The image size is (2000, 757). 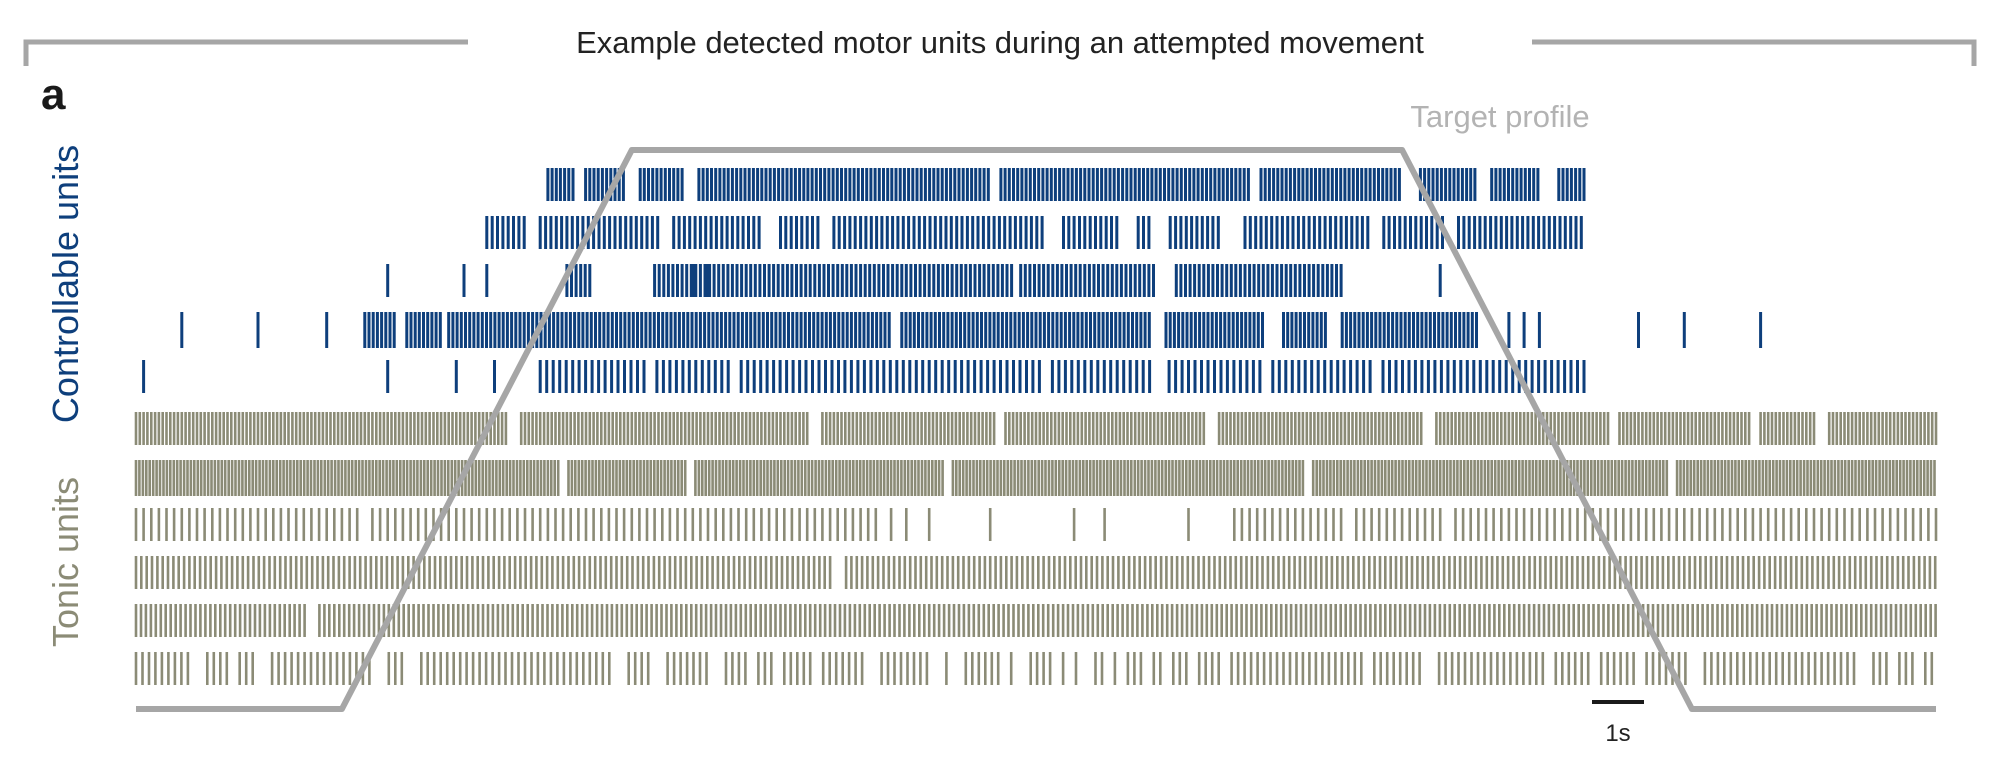 I want to click on title-bracket, so click(x=1000, y=52).